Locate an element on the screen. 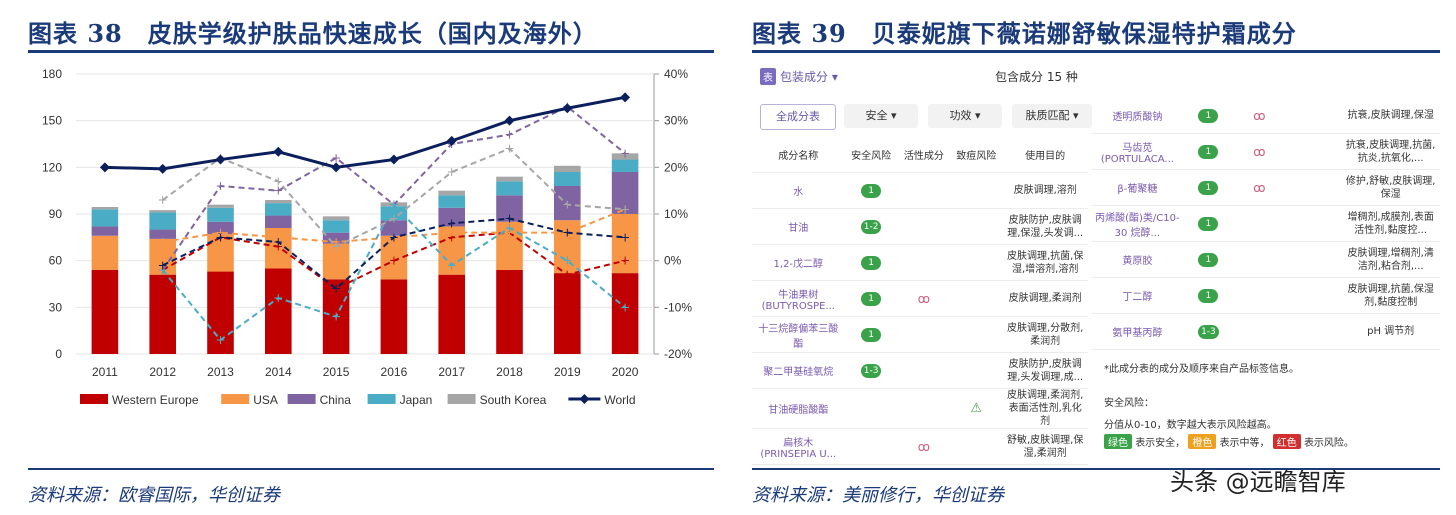 This screenshot has width=1456, height=515. y-tick-label: 180 is located at coordinates (52, 74).